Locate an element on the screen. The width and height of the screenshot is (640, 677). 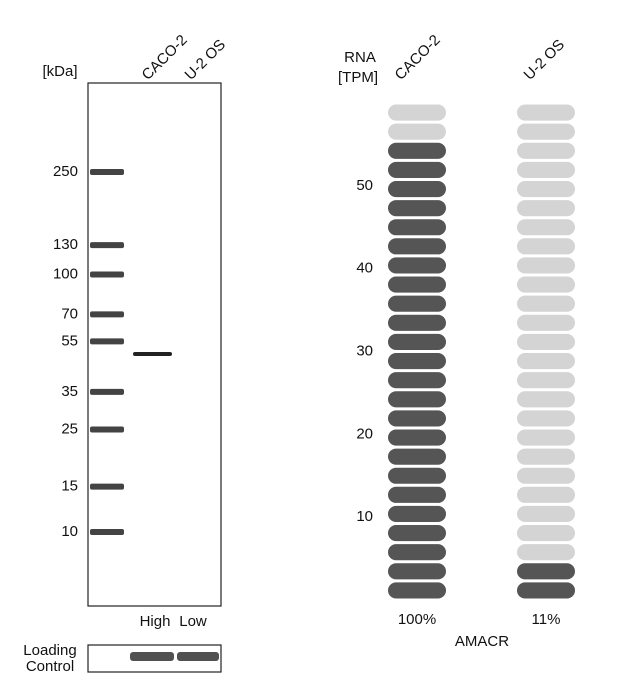
sample-band is located at coordinates (152, 354).